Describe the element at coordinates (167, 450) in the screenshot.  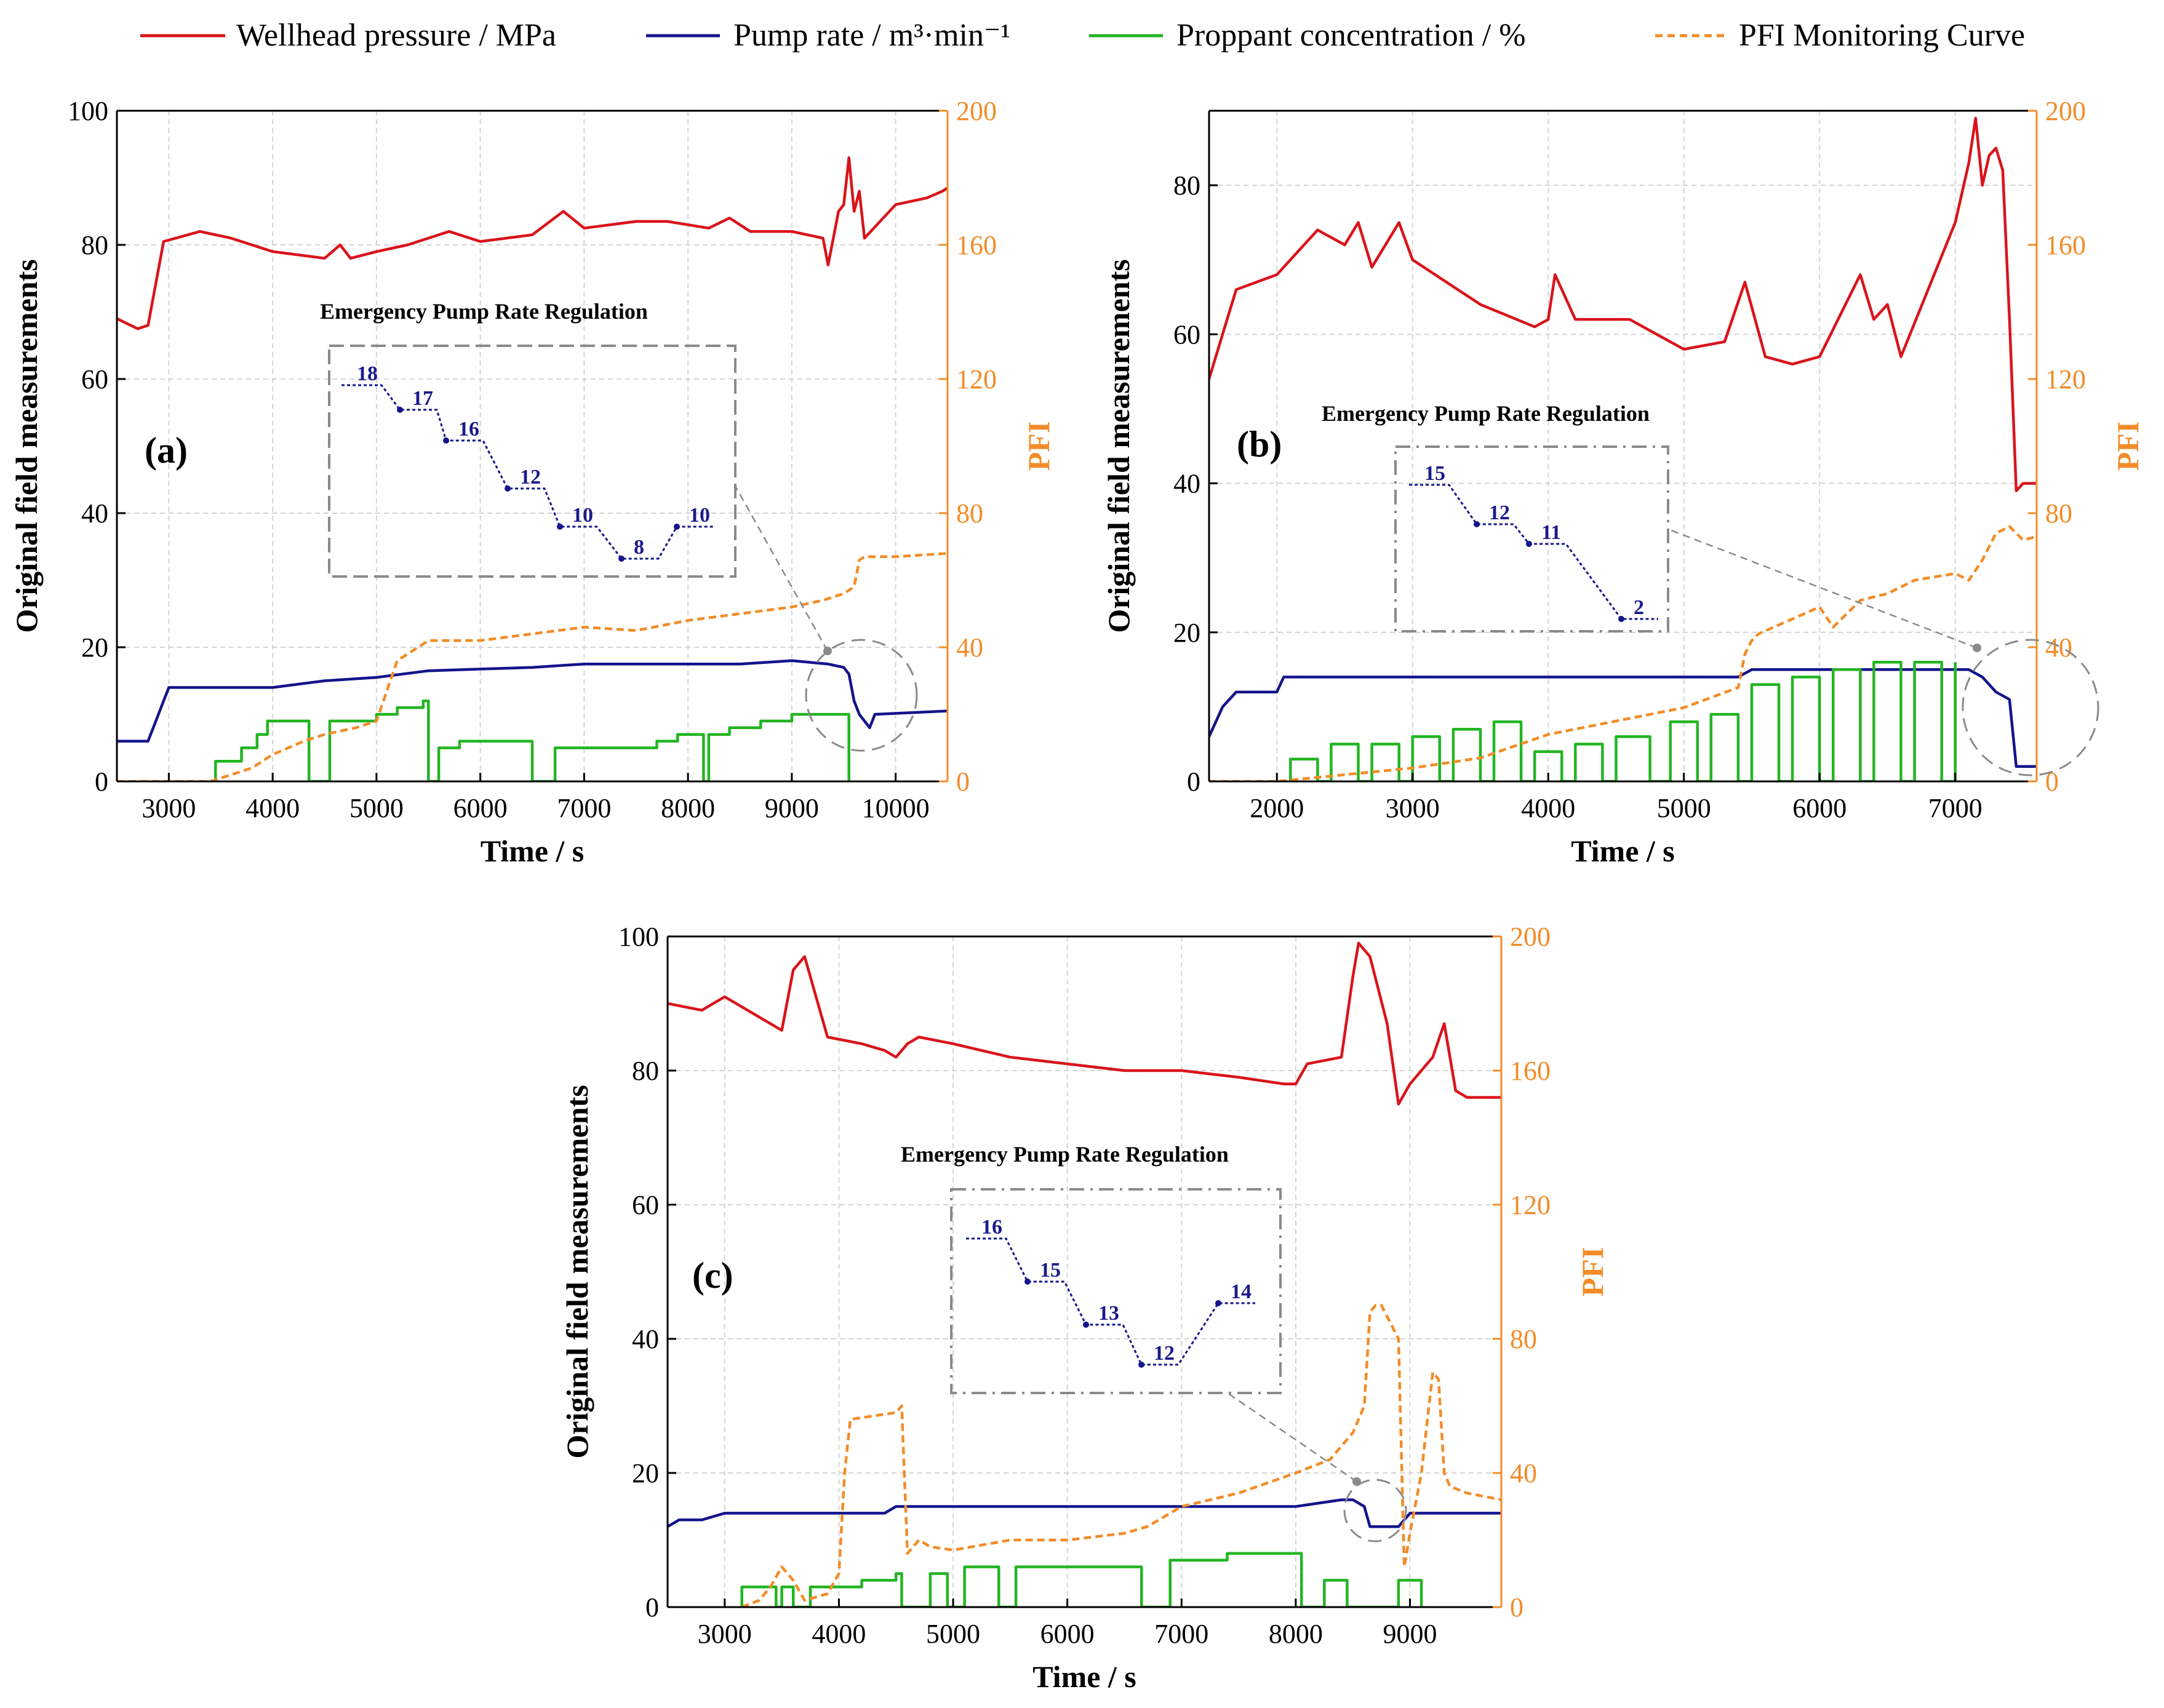
I see `panel-label: (a)` at that location.